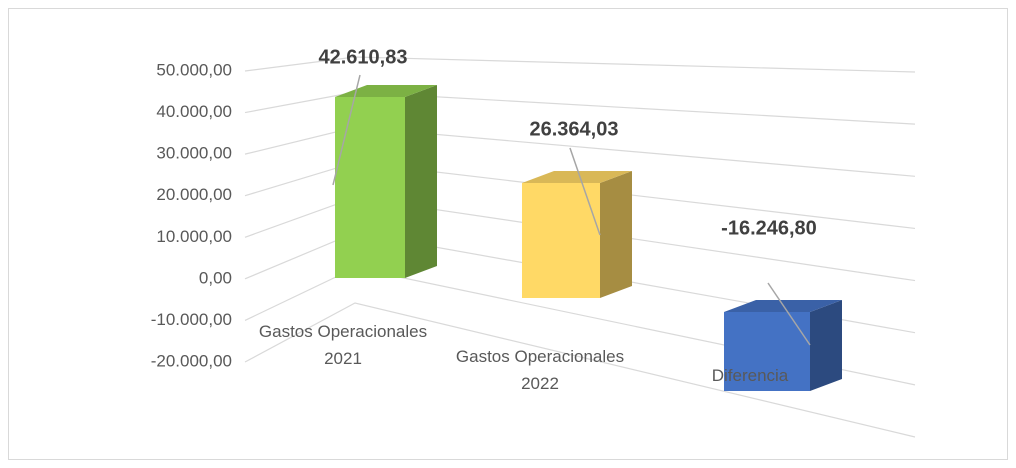  I want to click on y-tick-label: 0,00, so click(215, 277).